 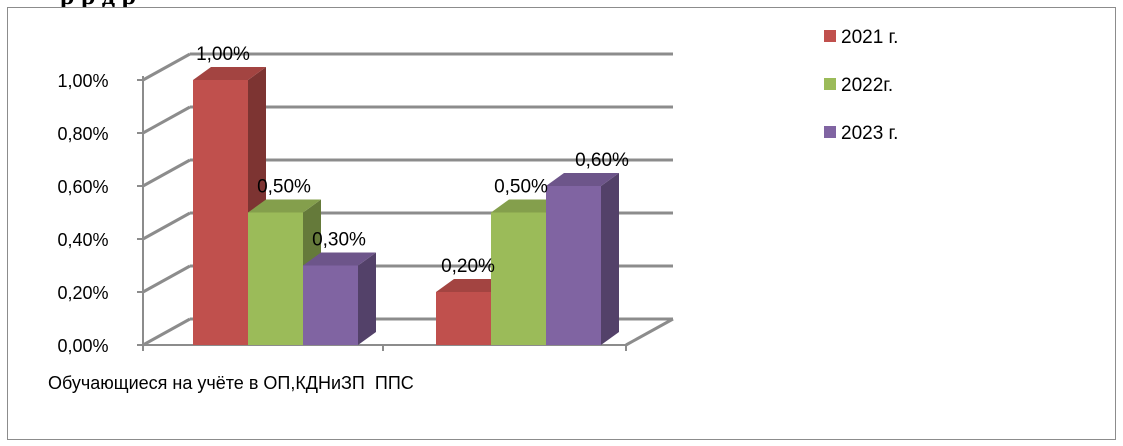 I want to click on category-labels: Обучающиеся на учёте в ОП,КДНиЗП ППС, so click(x=231, y=383).